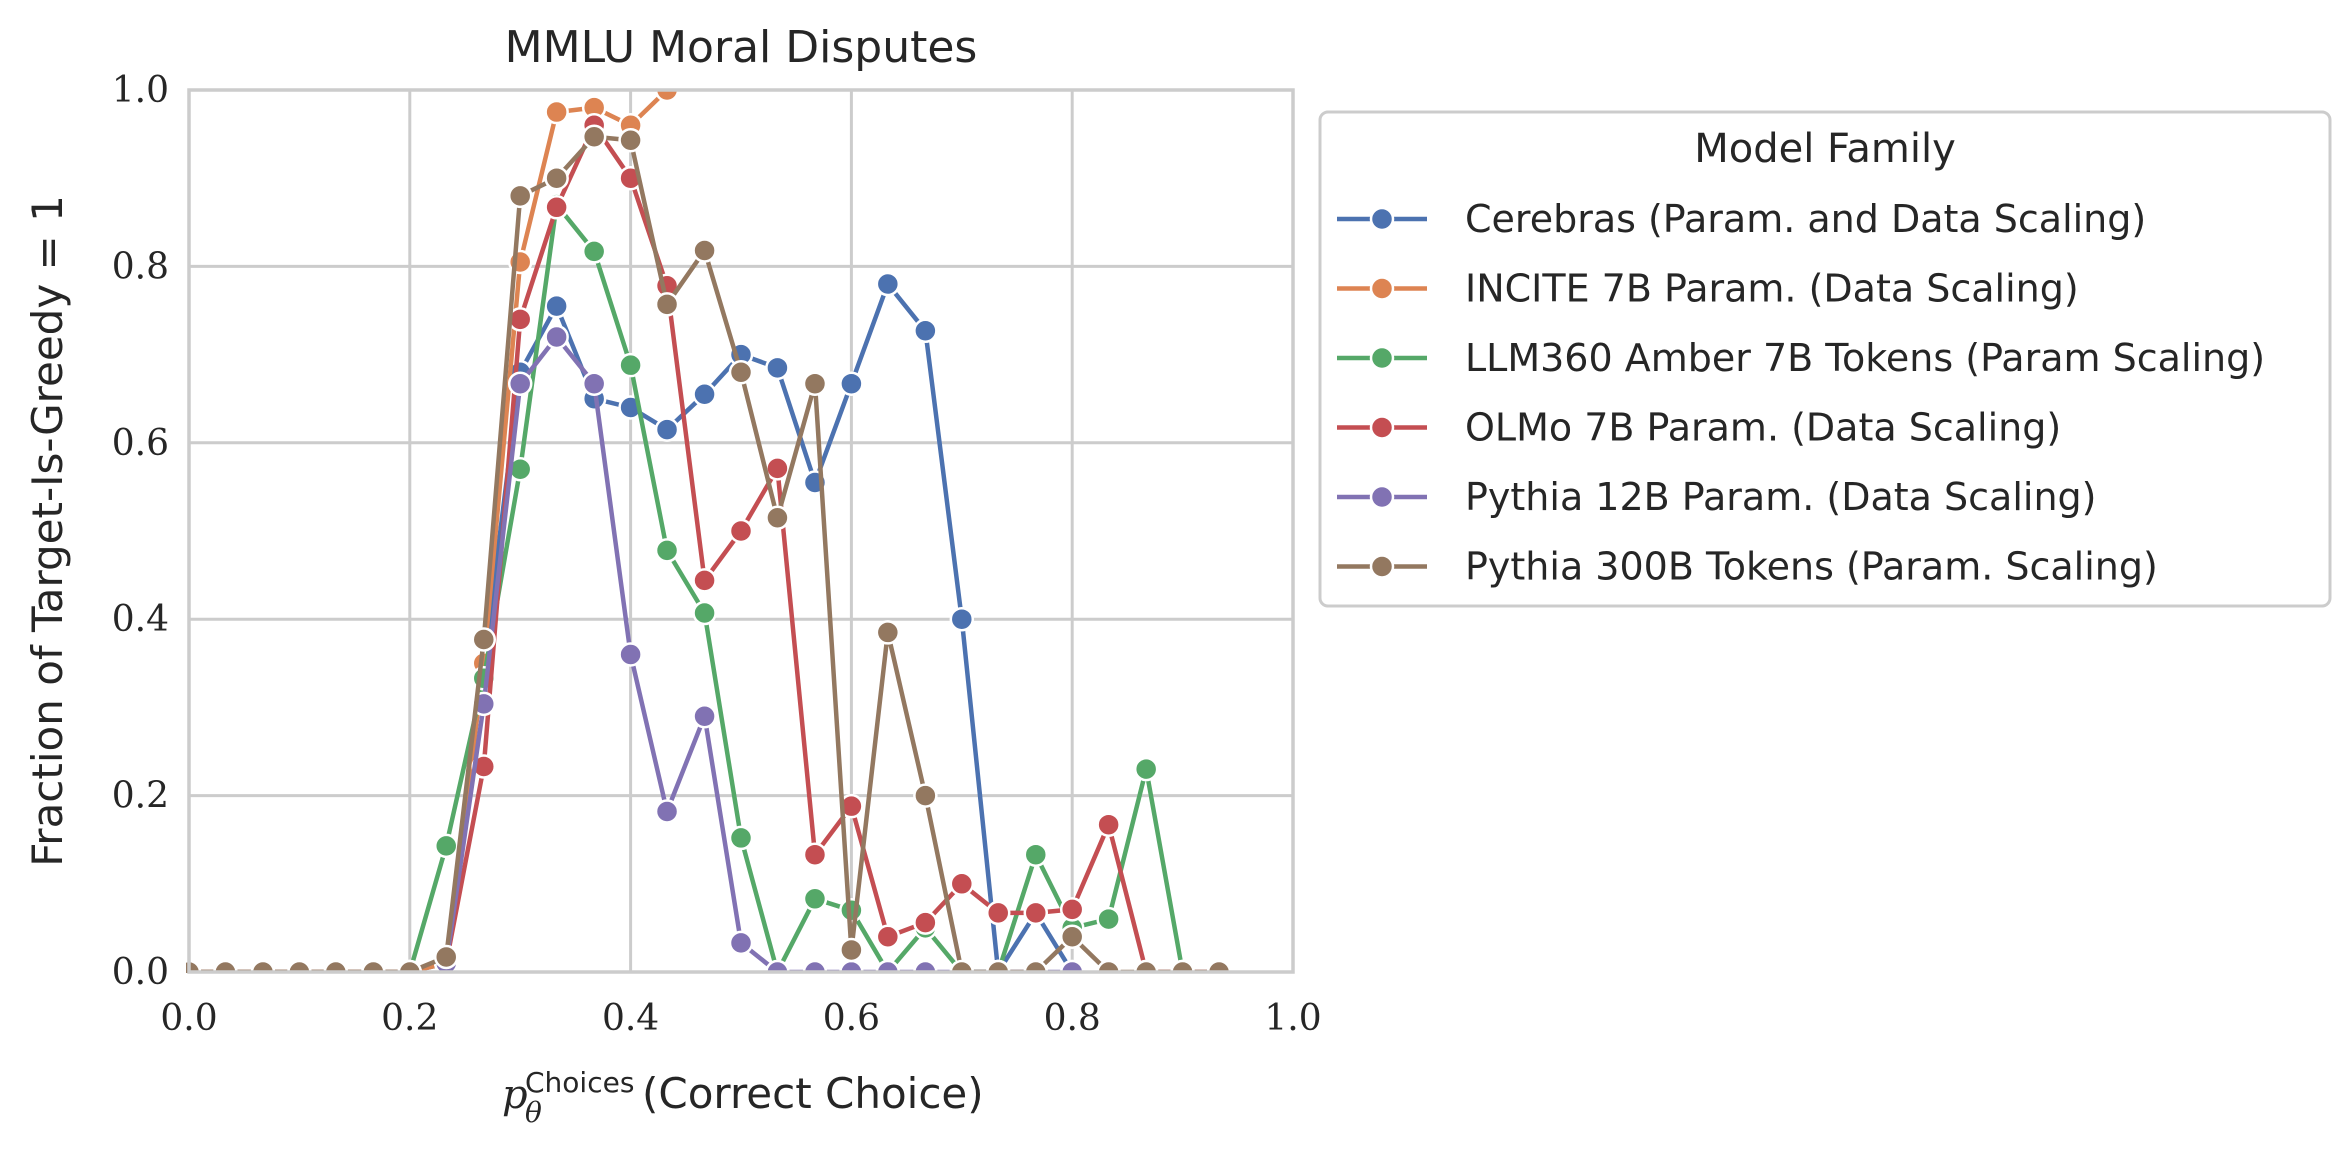 This screenshot has height=1152, width=2352. What do you see at coordinates (140, 972) in the screenshot?
I see `y-tick-label: 0.0` at bounding box center [140, 972].